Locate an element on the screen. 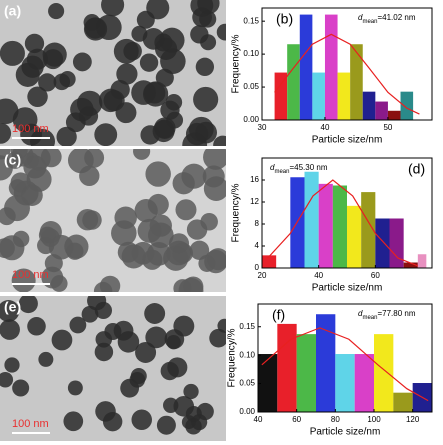  annotation-text: =45.30 nm is located at coordinates (308, 167).